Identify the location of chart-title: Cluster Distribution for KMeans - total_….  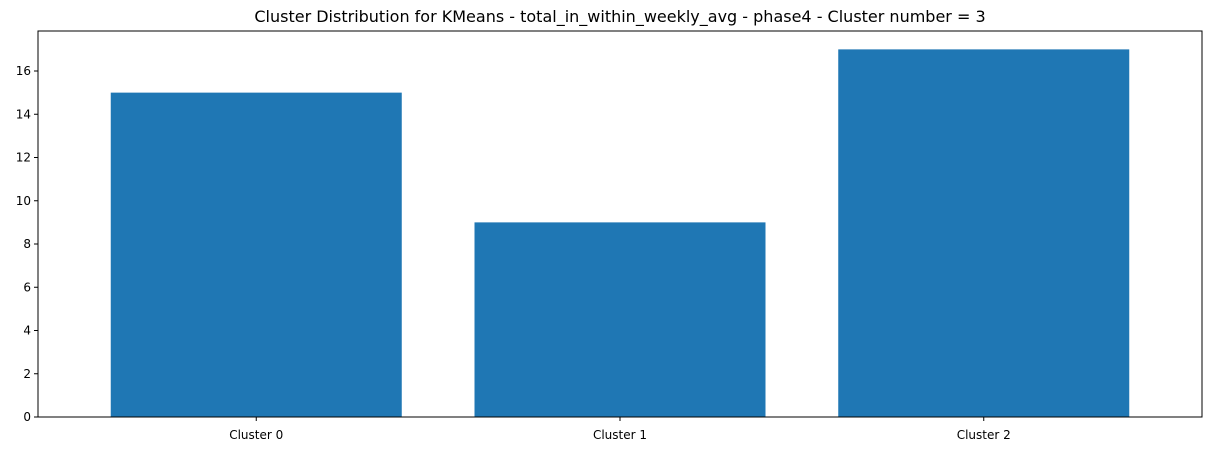
(619, 17).